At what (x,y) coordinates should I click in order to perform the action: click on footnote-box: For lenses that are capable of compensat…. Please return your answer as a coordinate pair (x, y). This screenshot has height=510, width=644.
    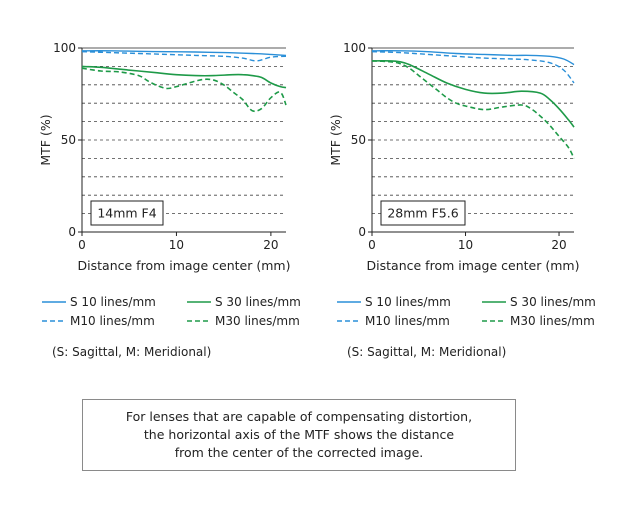
    Looking at the image, I should click on (299, 435).